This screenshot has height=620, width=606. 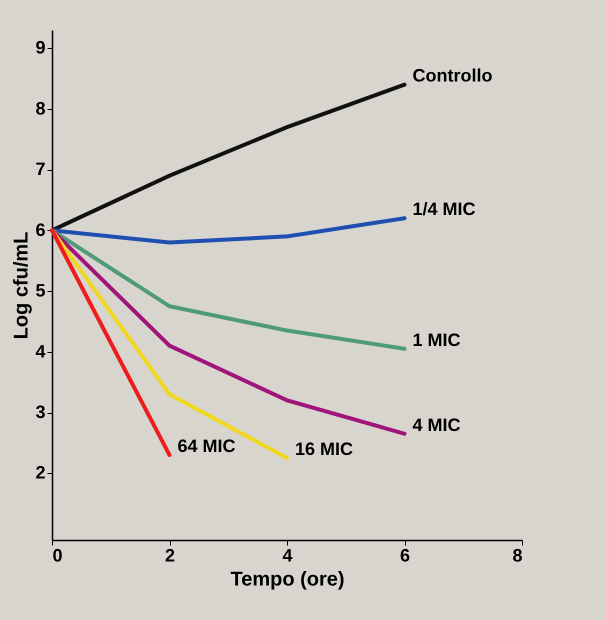 I want to click on y-tick-label: 8, so click(x=40, y=108).